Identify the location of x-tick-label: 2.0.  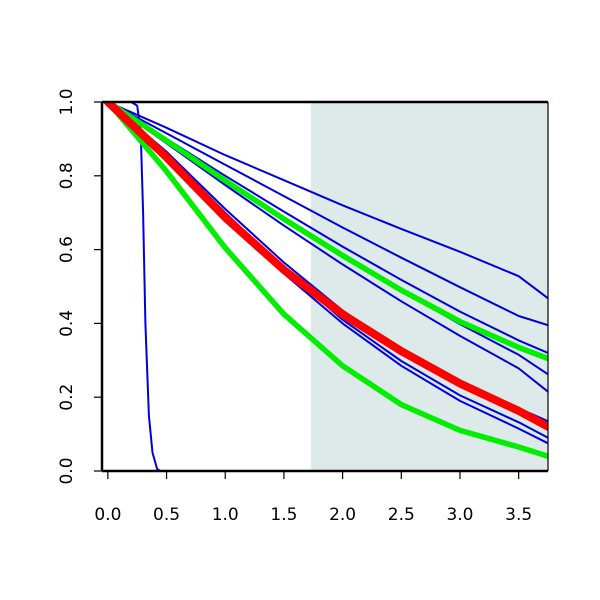
(342, 515).